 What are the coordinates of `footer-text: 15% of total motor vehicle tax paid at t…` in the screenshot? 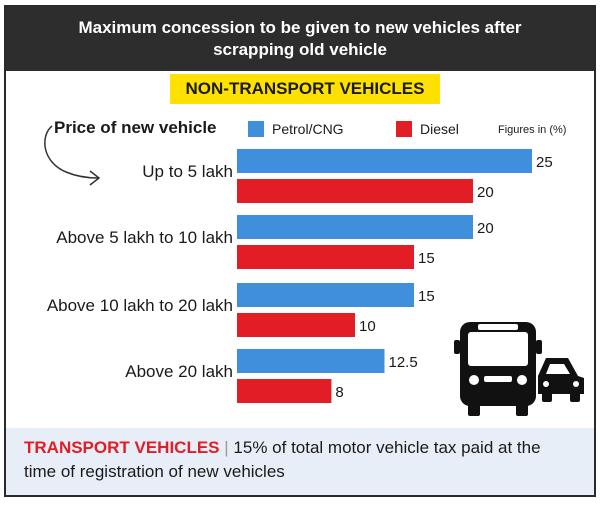 It's located at (282, 459).